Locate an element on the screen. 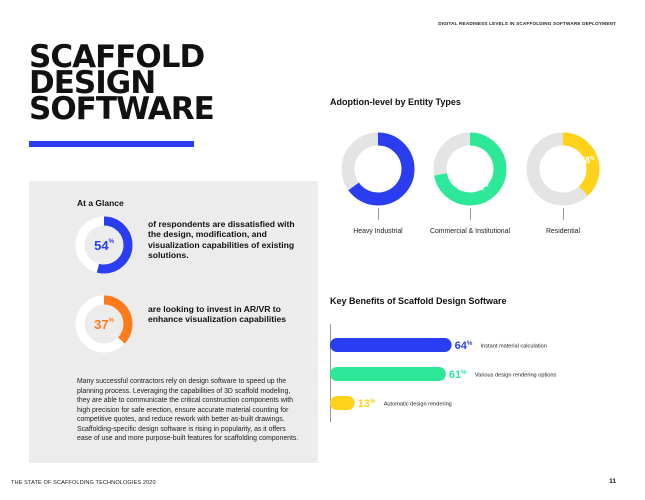  bar-value-label: 13% is located at coordinates (367, 404).